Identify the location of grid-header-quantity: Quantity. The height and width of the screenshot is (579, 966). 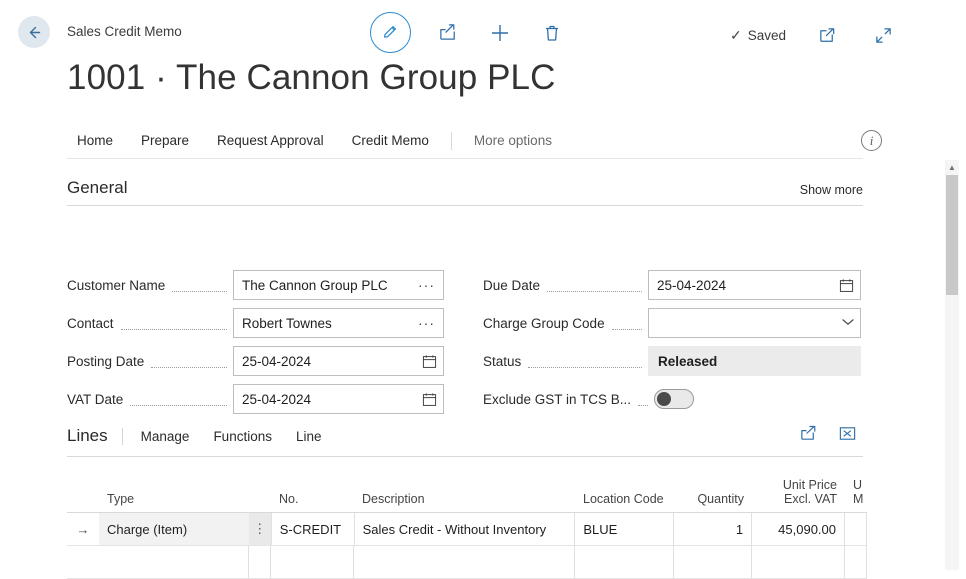
(720, 499).